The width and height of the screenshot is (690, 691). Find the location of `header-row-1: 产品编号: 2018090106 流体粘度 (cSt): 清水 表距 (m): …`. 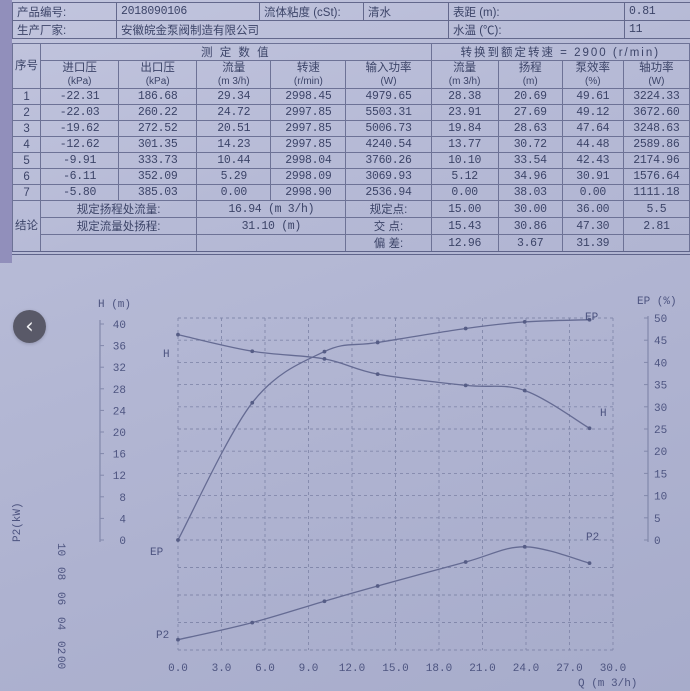

header-row-1: 产品编号: 2018090106 流体粘度 (cSt): 清水 表距 (m): … is located at coordinates (351, 11).